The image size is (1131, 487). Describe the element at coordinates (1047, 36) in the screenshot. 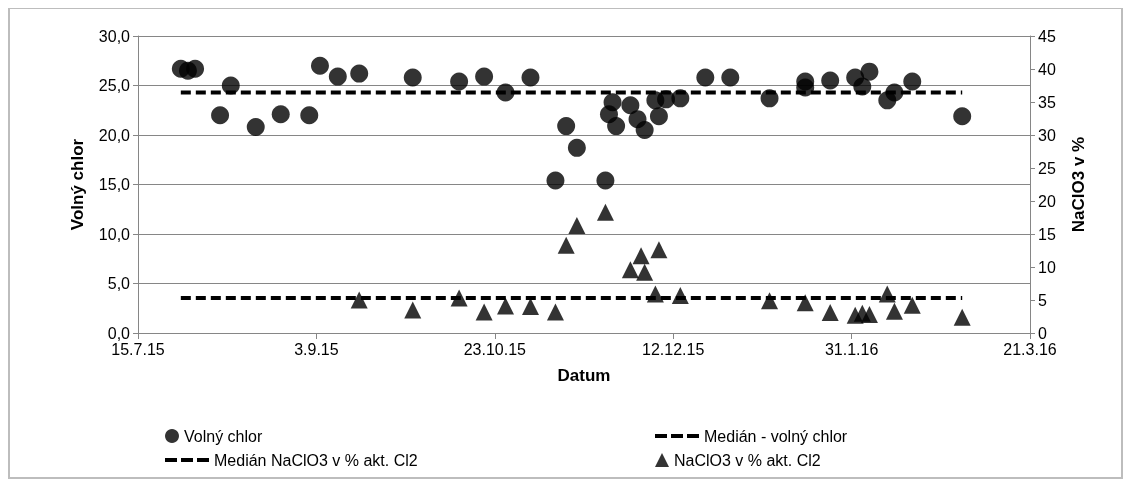

I see `y2-tick-label: 45` at that location.